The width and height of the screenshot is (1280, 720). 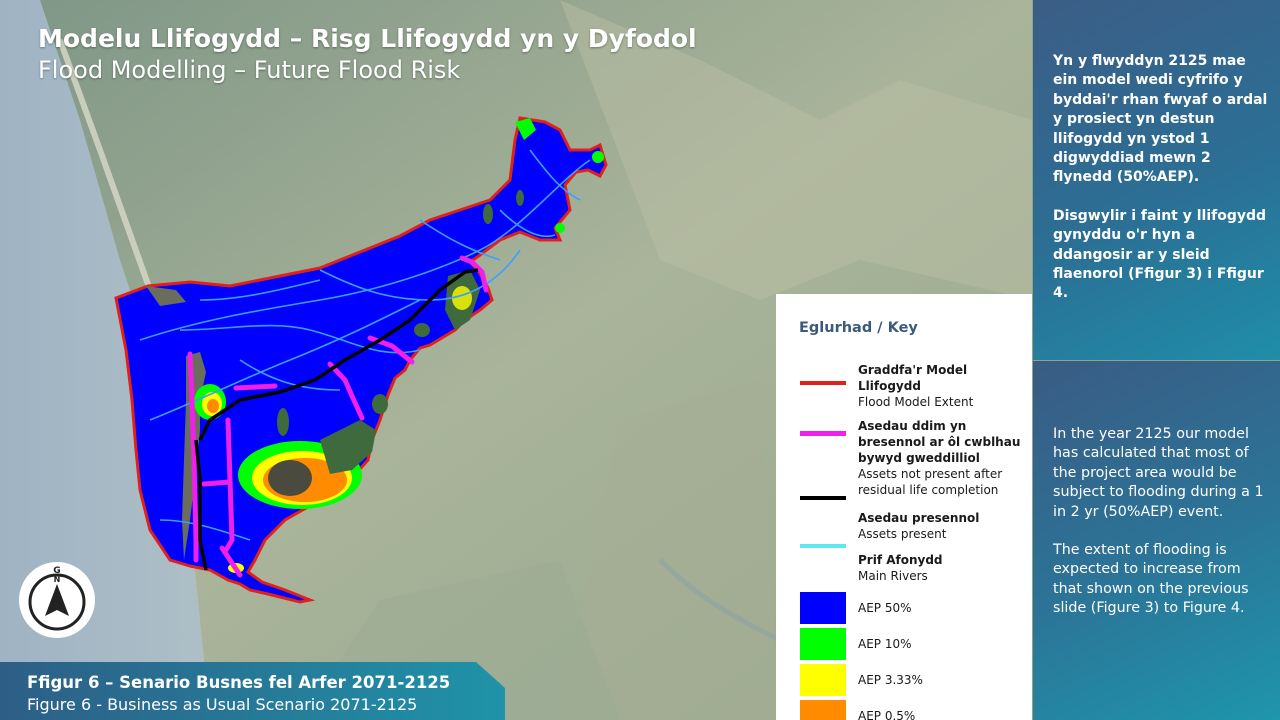 I want to click on legend-label-aep-10: AEP 10%, so click(x=885, y=644).